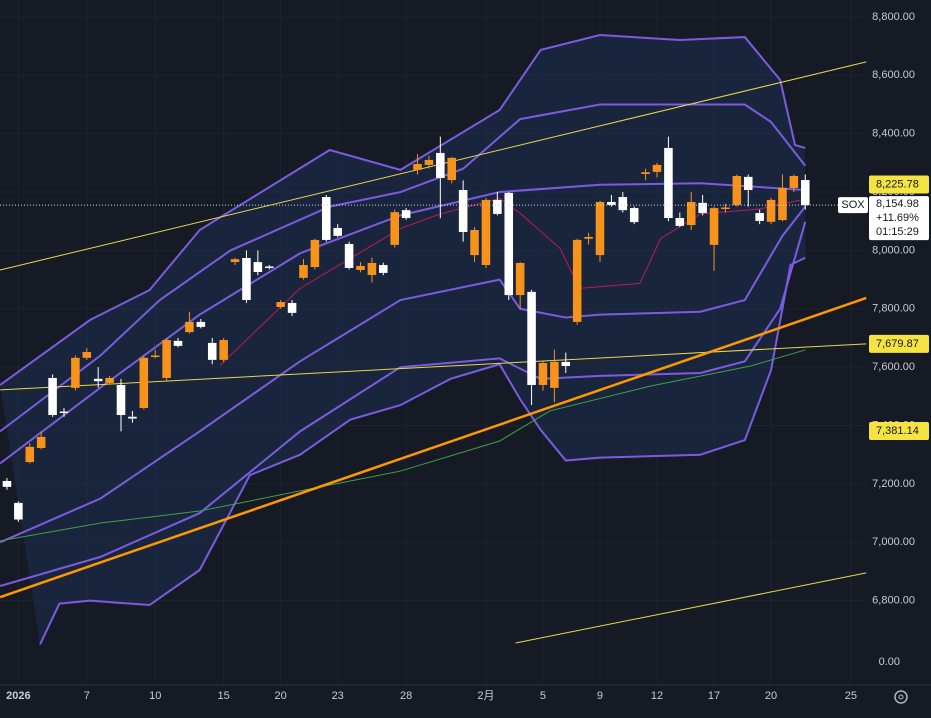 This screenshot has width=931, height=718. What do you see at coordinates (87, 696) in the screenshot?
I see `x-tick-label: 7` at bounding box center [87, 696].